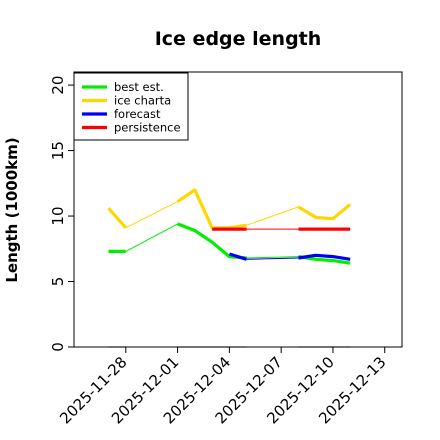 This screenshot has height=440, width=440. Describe the element at coordinates (238, 39) in the screenshot. I see `chart-title: Ice edge length` at that location.